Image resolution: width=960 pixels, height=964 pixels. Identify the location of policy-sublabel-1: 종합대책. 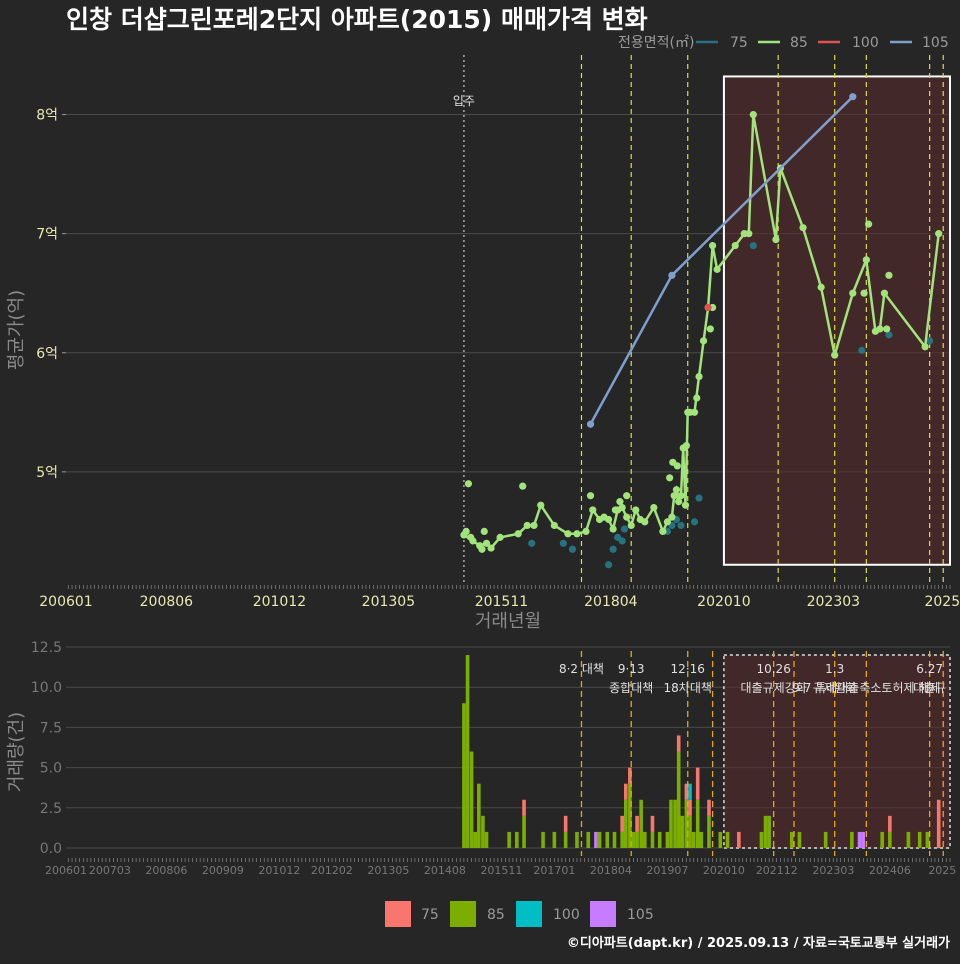
(631, 687).